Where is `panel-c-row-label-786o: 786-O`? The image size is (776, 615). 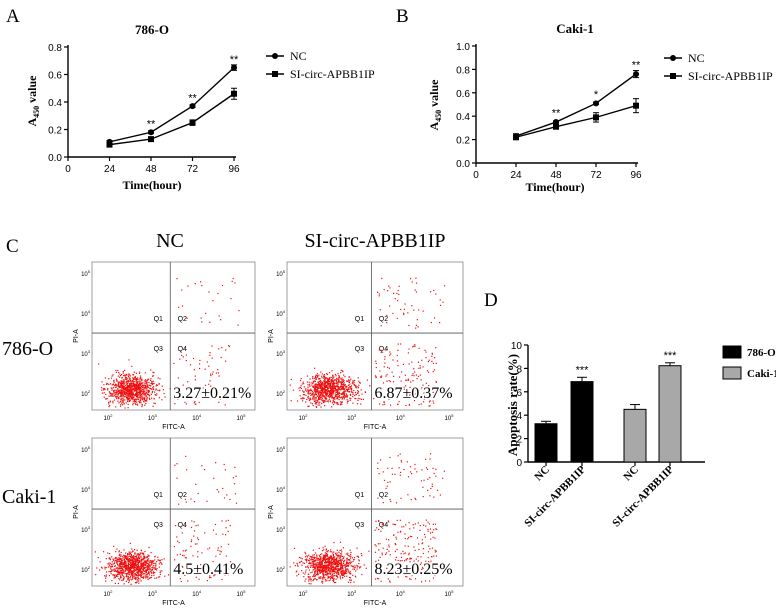
panel-c-row-label-786o: 786-O is located at coordinates (27, 349).